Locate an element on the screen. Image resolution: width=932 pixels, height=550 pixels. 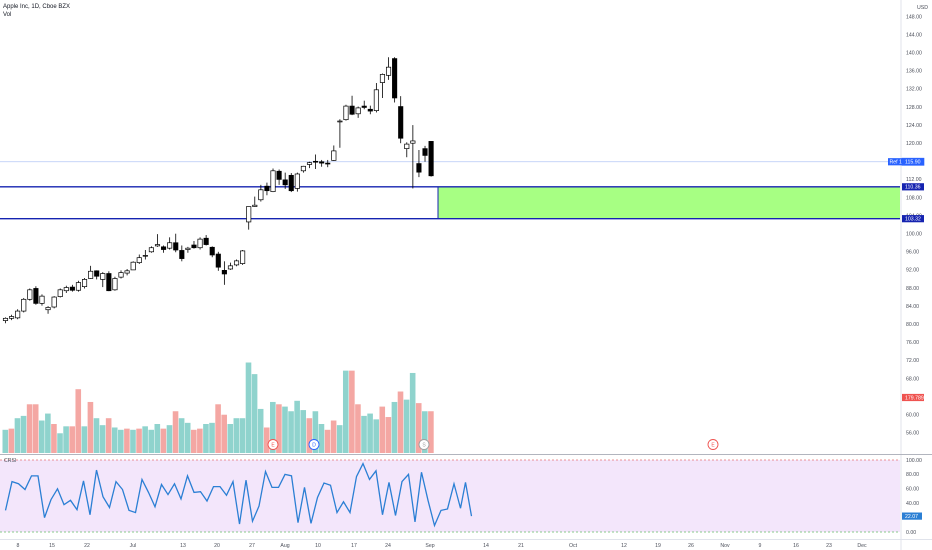
time-tick-label: 13 is located at coordinates (183, 546).